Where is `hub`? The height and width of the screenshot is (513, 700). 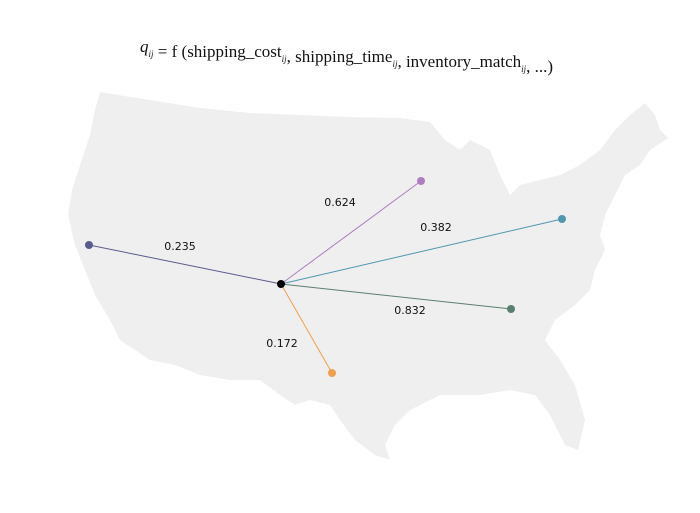
hub is located at coordinates (281, 284).